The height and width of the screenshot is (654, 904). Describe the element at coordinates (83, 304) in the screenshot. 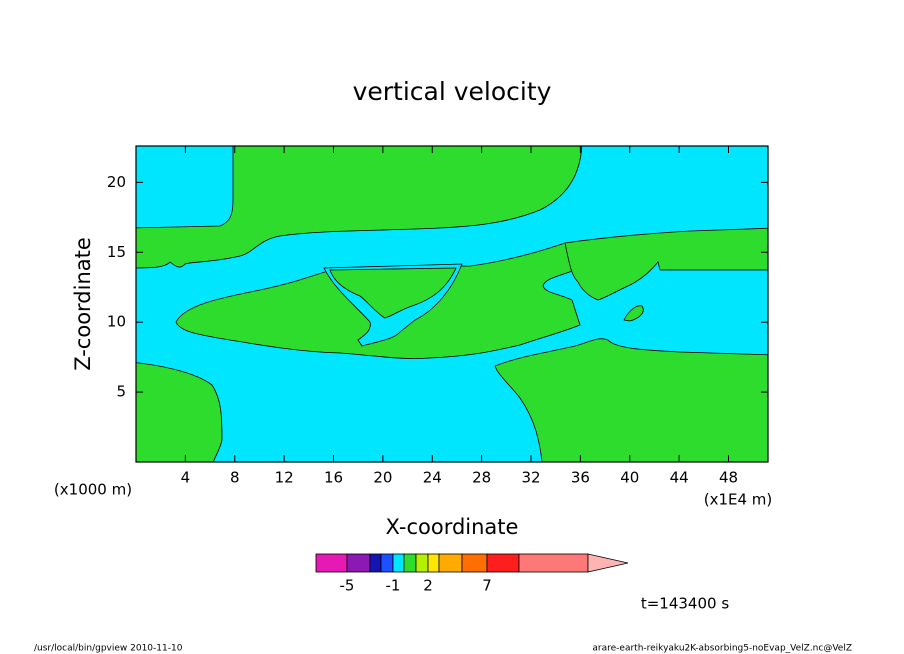

I see `y-axis-title: Z-coordinate` at that location.